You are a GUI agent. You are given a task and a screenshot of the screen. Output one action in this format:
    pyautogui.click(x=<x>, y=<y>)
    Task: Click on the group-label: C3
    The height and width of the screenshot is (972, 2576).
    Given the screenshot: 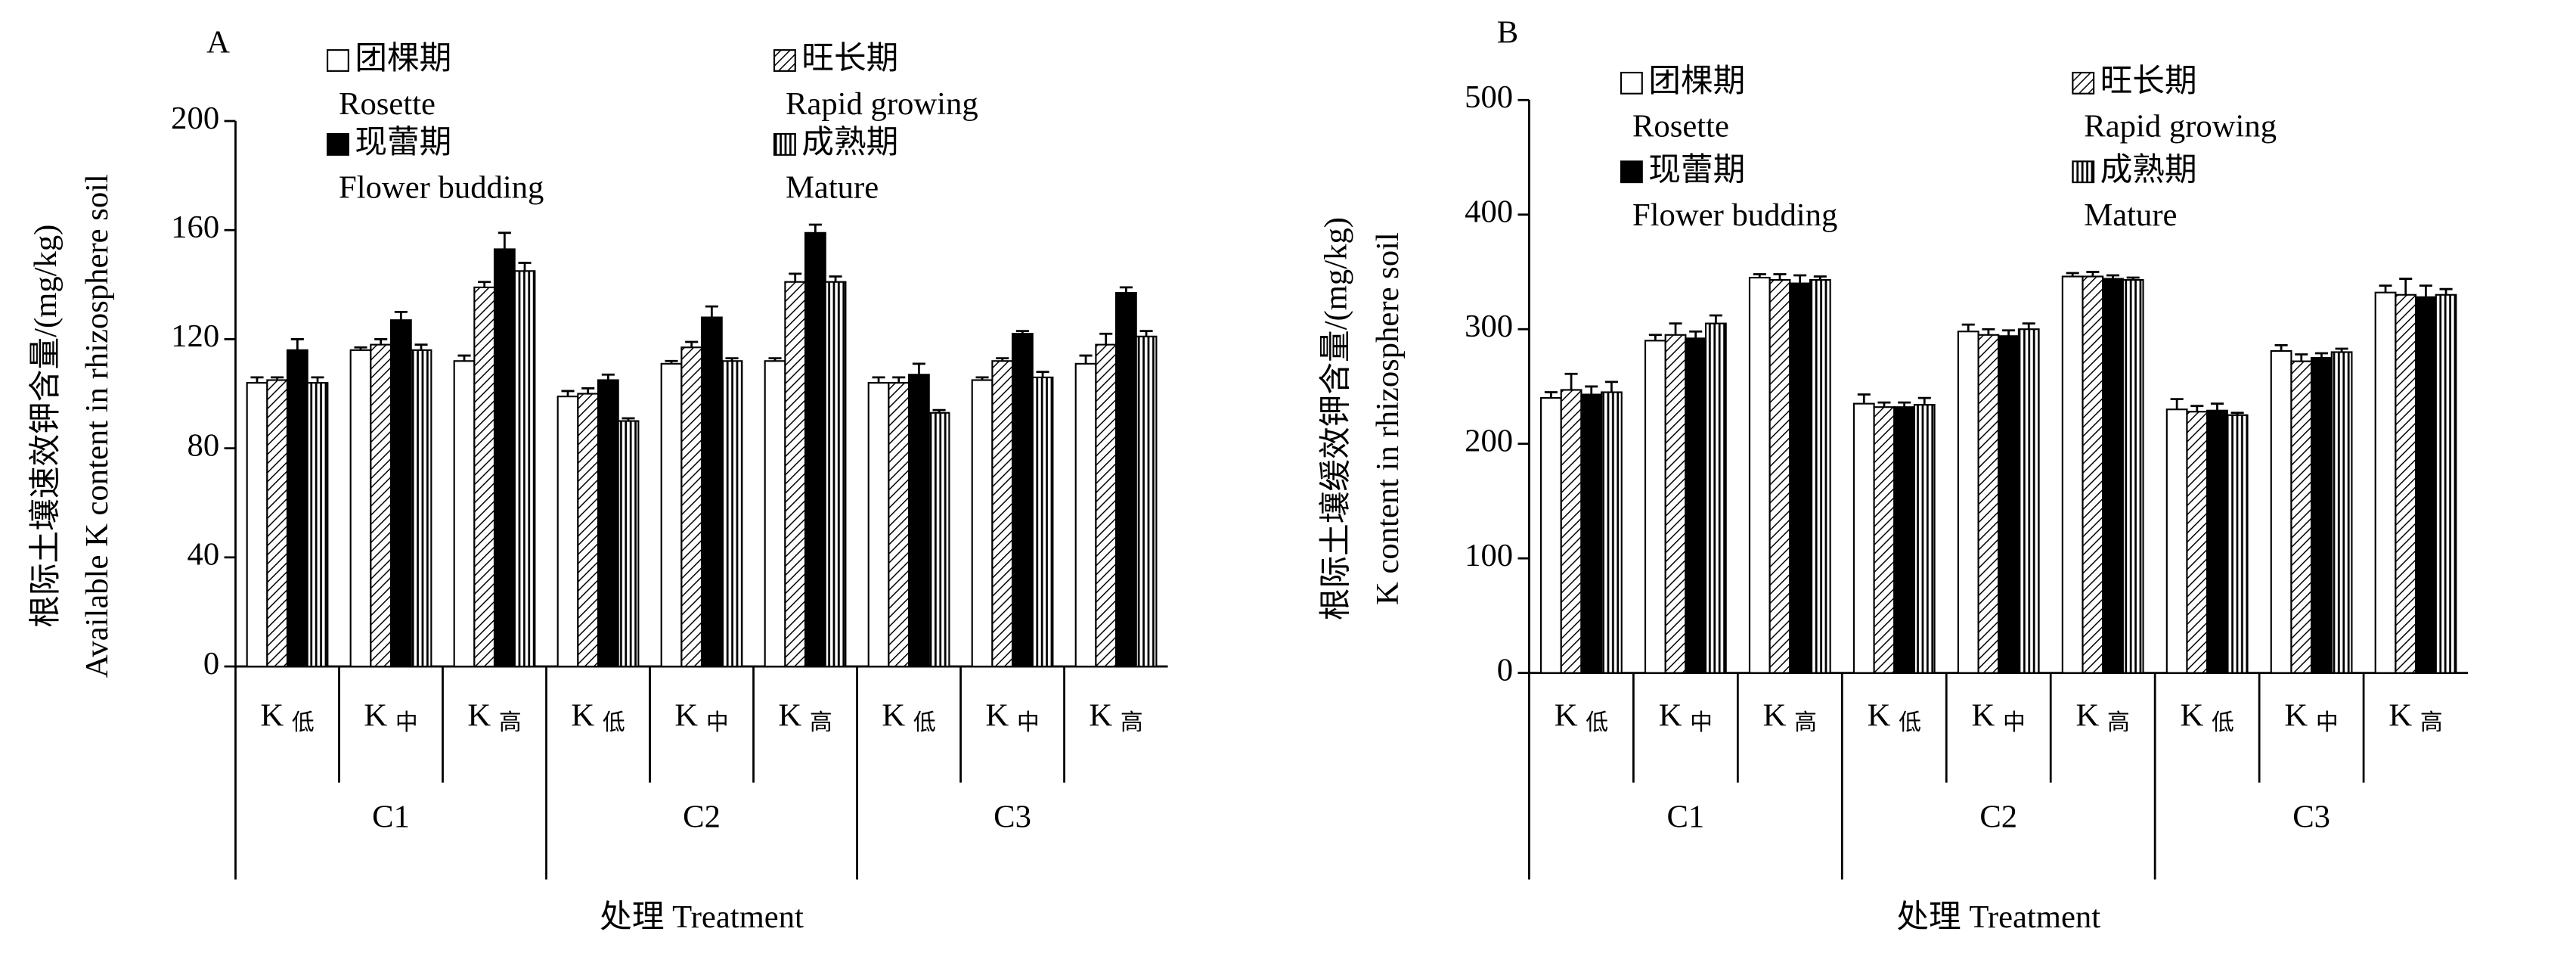 What is the action you would take?
    pyautogui.click(x=2311, y=817)
    